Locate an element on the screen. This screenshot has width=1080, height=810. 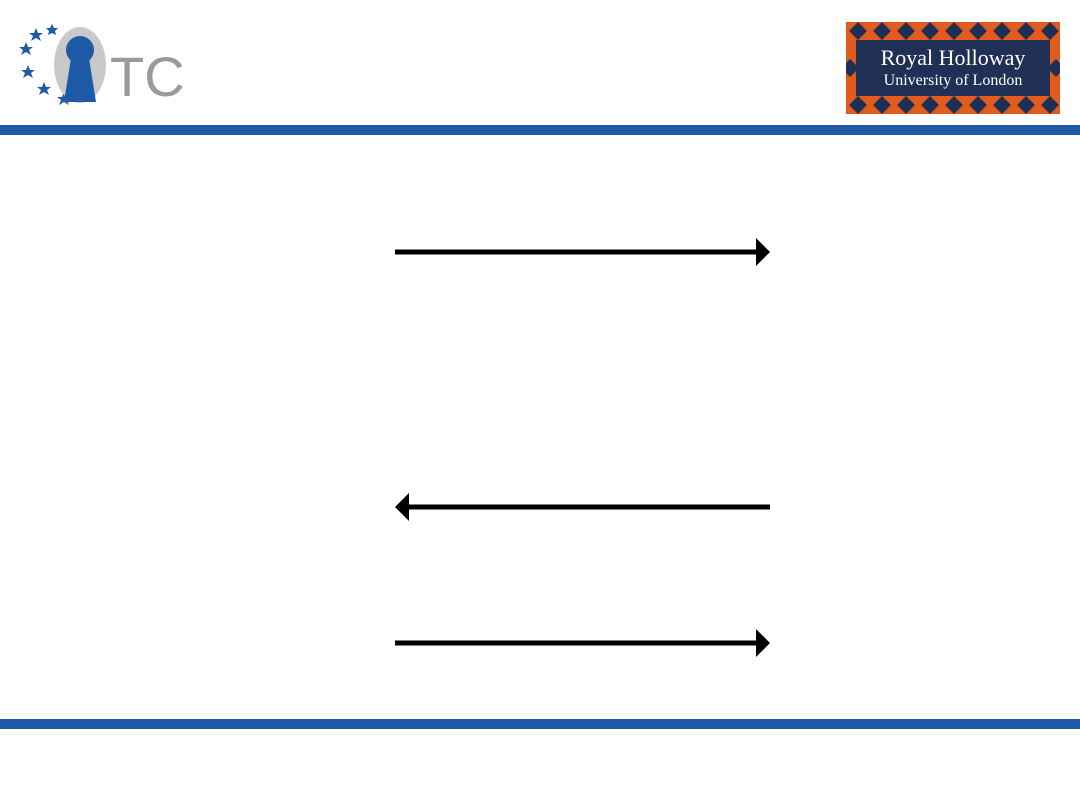
royal-holloway-logo: Royal Holloway University of London is located at coordinates (953, 68).